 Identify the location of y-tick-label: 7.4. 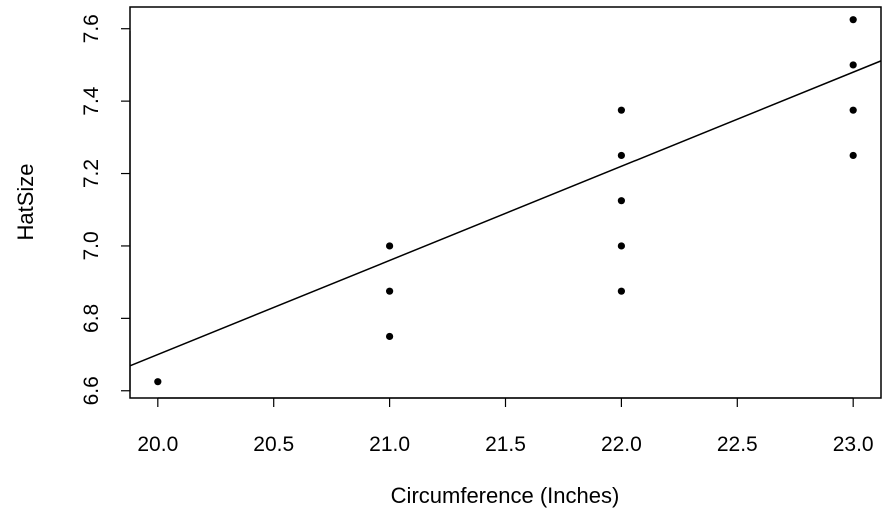
(91, 101).